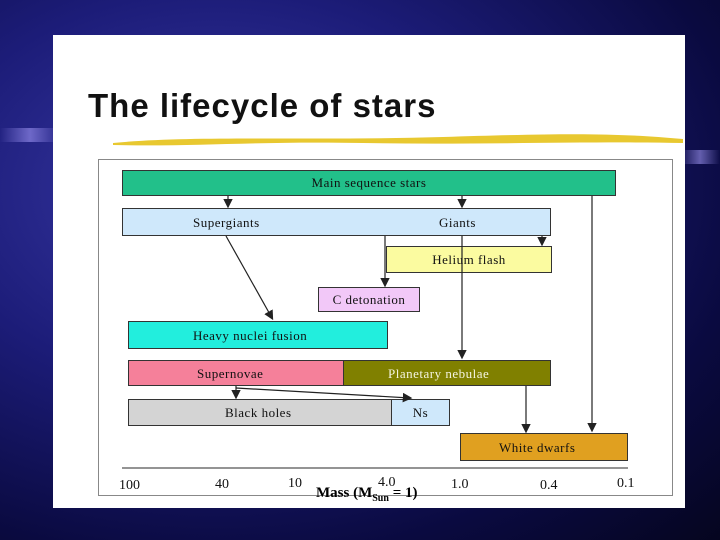  I want to click on planetary-nebulae-label: Planetary nebulae, so click(439, 373).